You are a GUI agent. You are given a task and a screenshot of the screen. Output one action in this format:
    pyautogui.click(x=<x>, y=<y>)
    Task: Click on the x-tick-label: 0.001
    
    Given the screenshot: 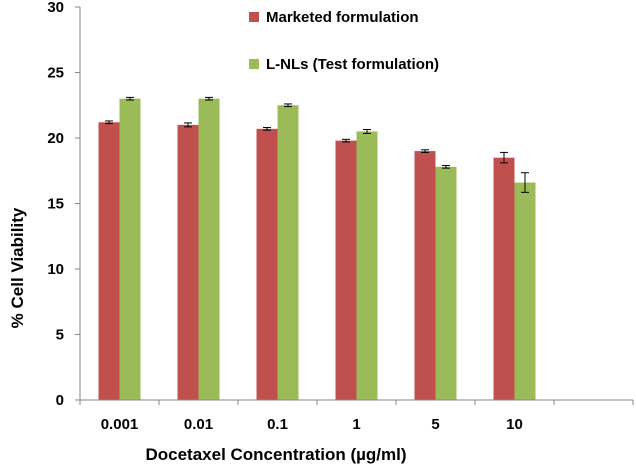 What is the action you would take?
    pyautogui.click(x=120, y=424)
    